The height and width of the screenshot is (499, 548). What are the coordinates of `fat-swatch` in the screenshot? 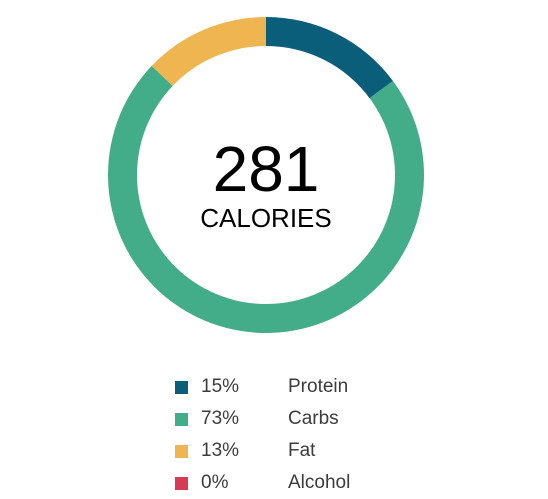 It's located at (181, 451).